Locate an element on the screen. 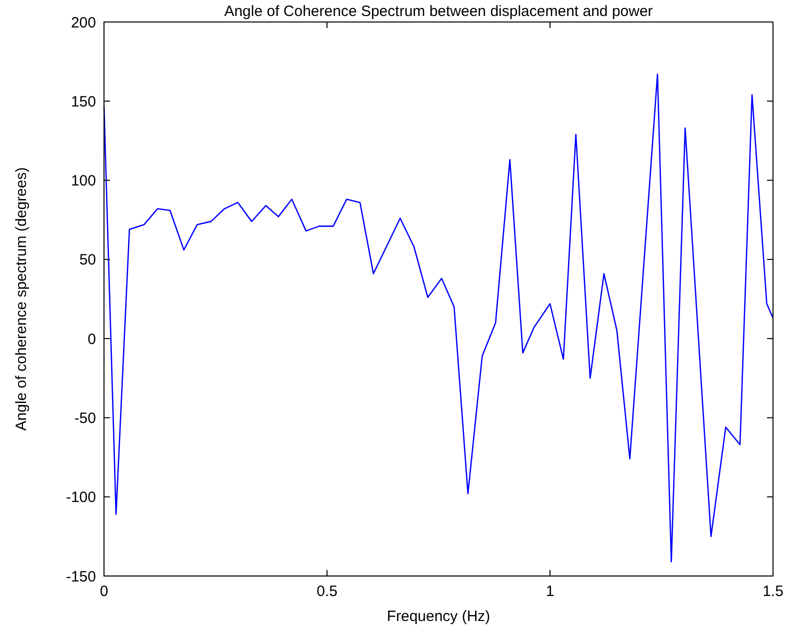 The width and height of the screenshot is (795, 643). y-tick-label: 0 is located at coordinates (92, 339).